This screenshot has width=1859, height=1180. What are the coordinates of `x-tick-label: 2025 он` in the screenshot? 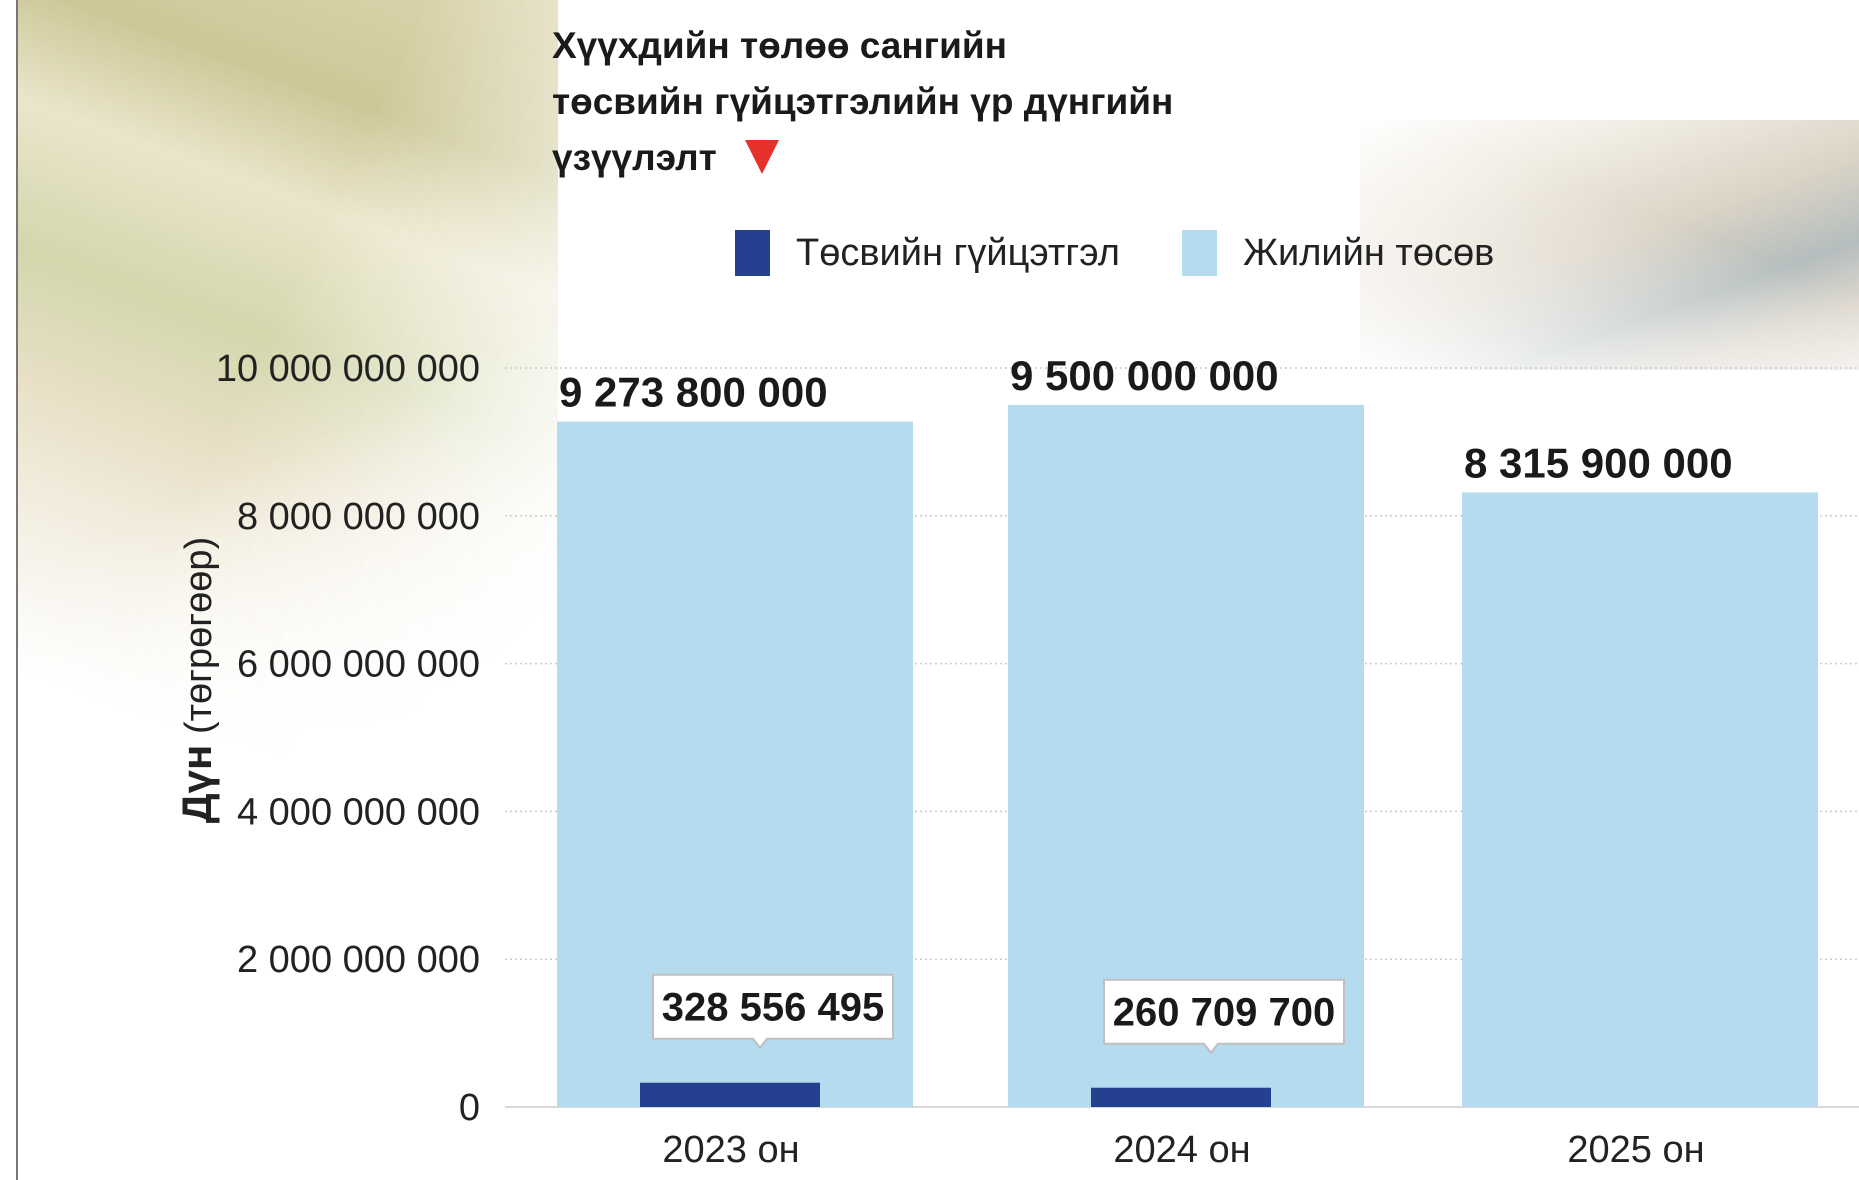 It's located at (1635, 1150).